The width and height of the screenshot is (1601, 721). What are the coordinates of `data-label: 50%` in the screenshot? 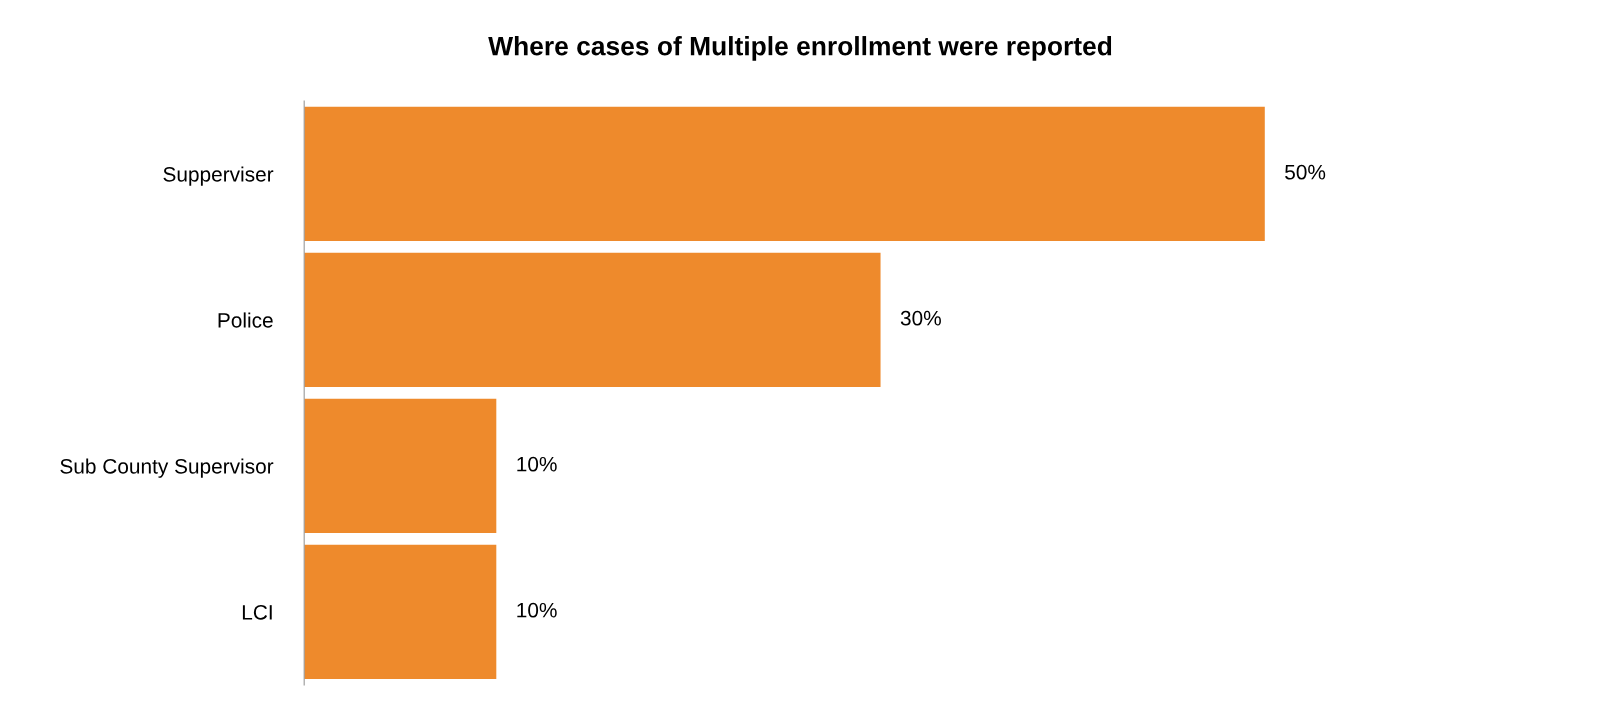 It's located at (1305, 172).